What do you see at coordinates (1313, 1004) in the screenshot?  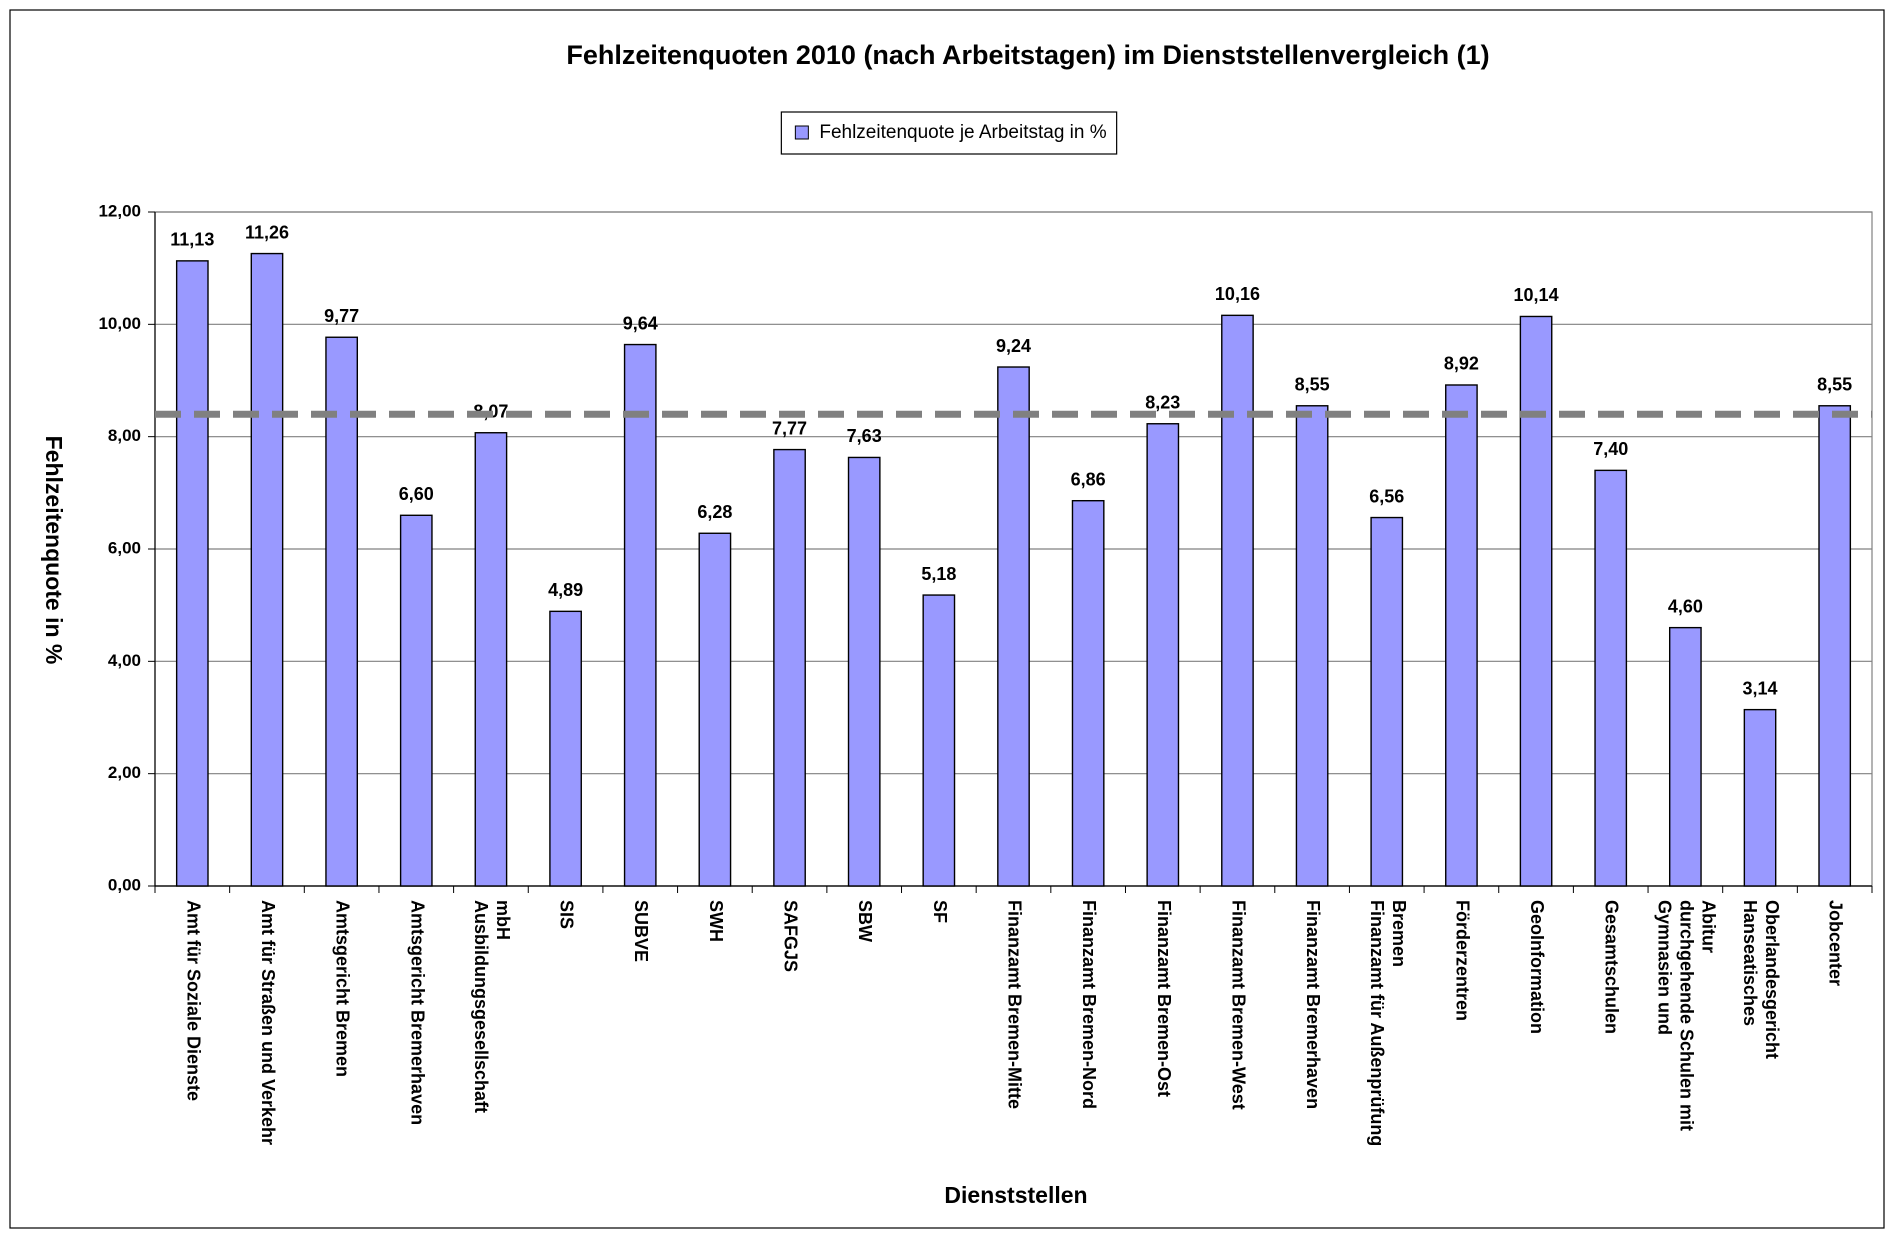 I see `x-tick-label: Finanzamt Bremerhaven` at bounding box center [1313, 1004].